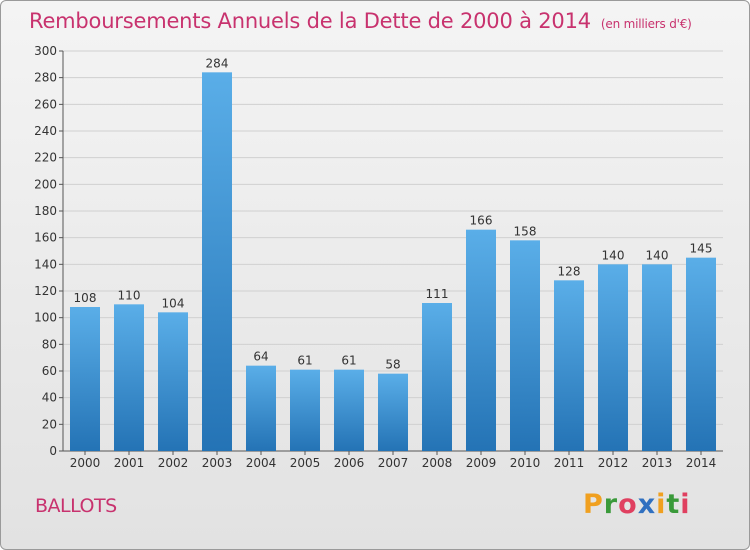  I want to click on y-tick-label: 100, so click(45, 318).